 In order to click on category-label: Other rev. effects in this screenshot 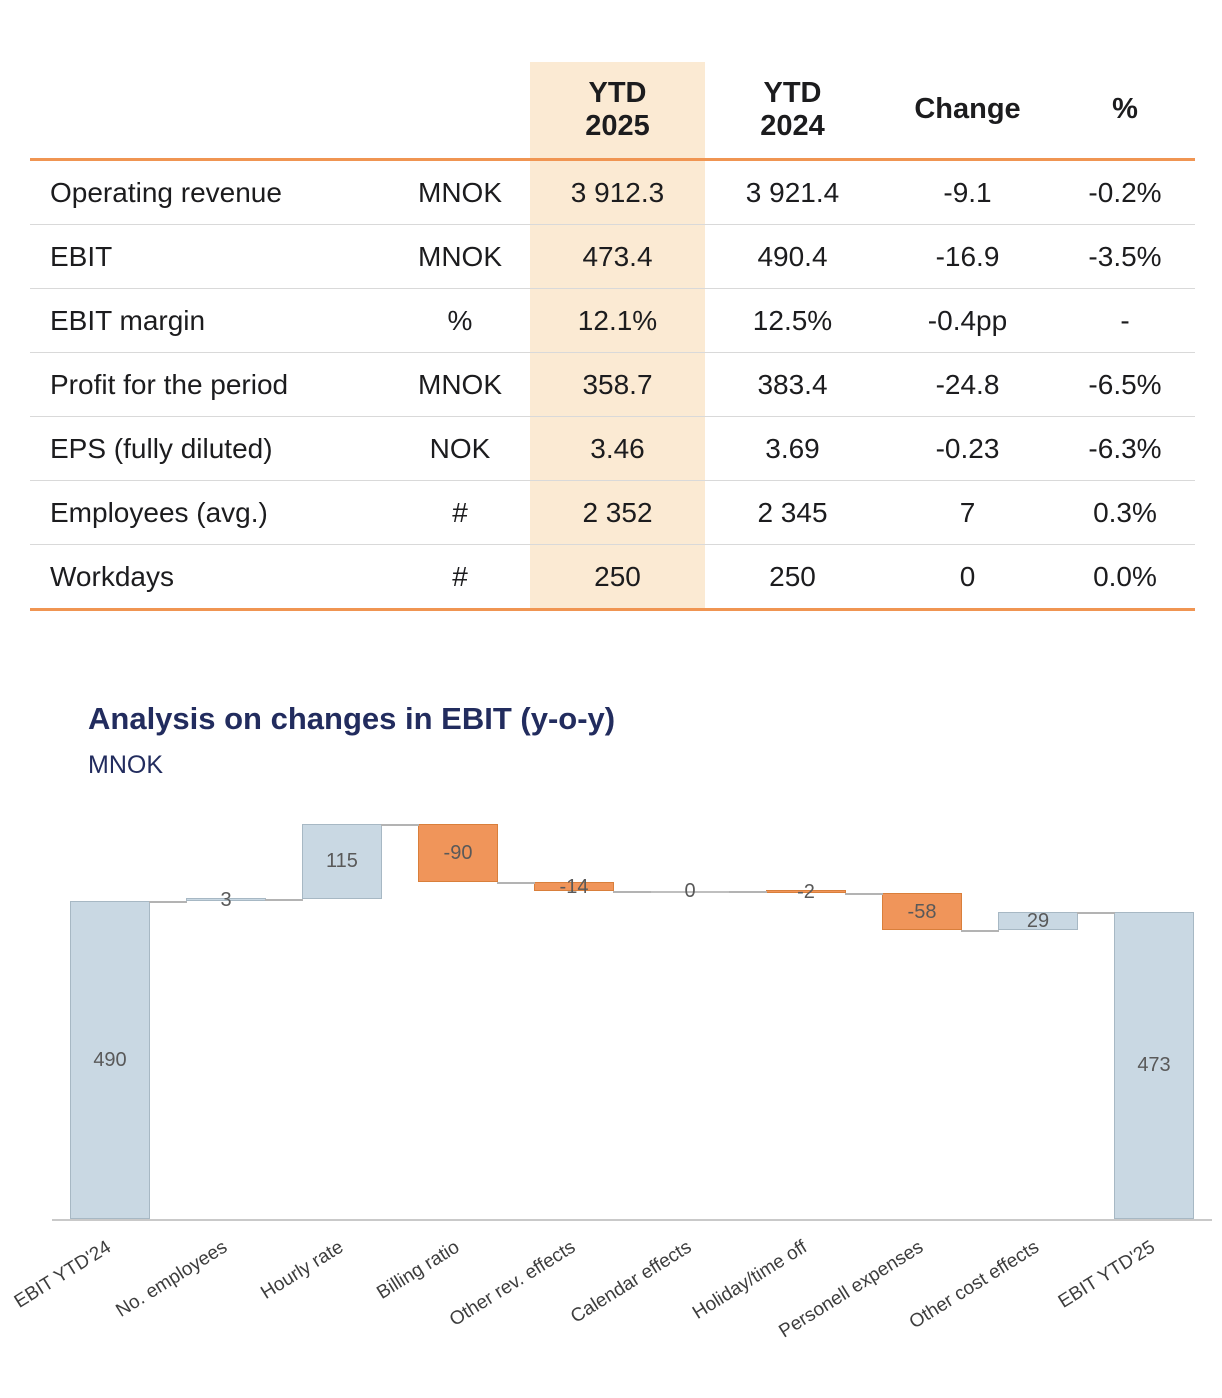, I will do `click(513, 1283)`.